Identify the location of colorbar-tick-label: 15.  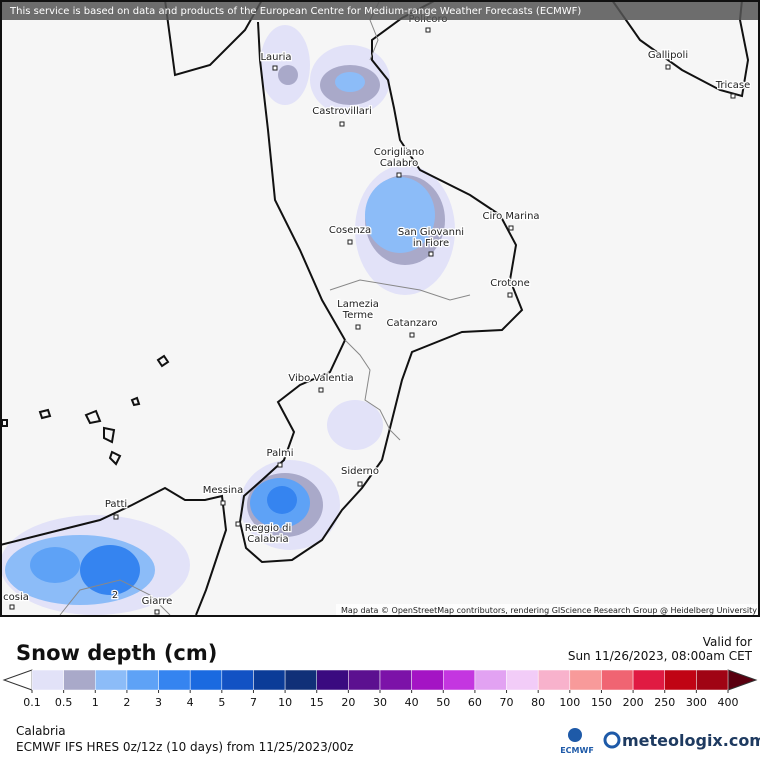
(317, 702).